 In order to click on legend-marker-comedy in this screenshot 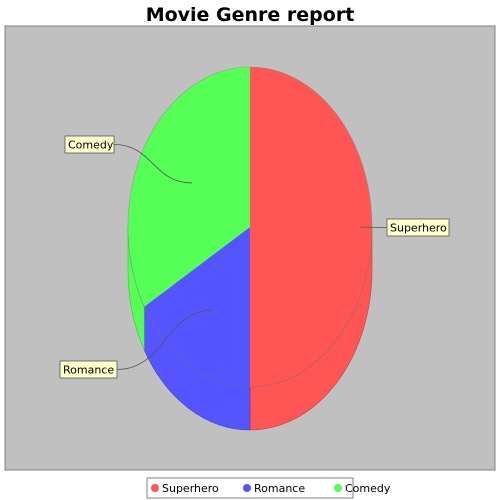, I will do `click(338, 488)`.